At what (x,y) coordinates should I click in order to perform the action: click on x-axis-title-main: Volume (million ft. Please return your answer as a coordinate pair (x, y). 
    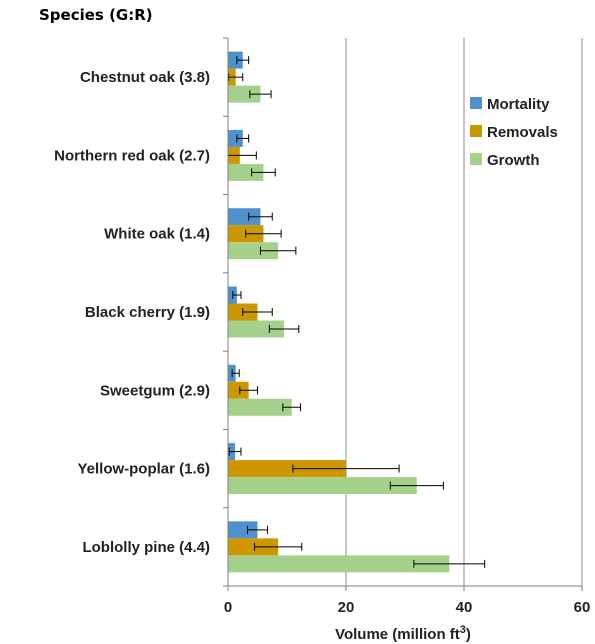
    Looking at the image, I should click on (397, 634).